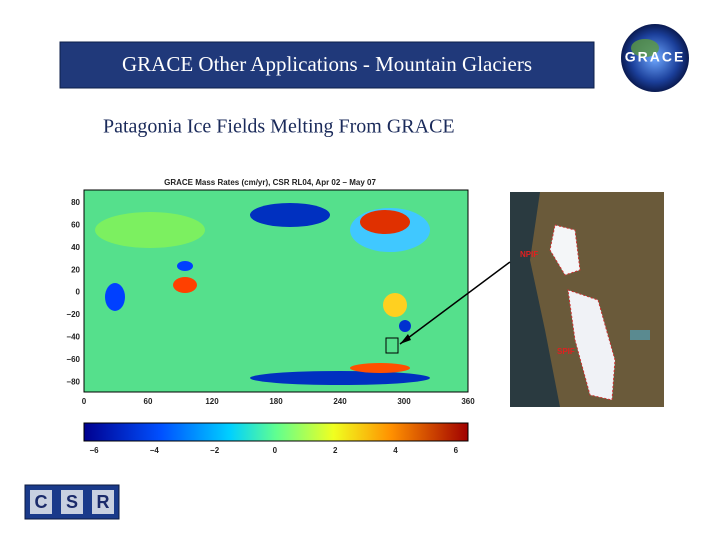  Describe the element at coordinates (340, 401) in the screenshot. I see `x-tick-label: 240` at that location.